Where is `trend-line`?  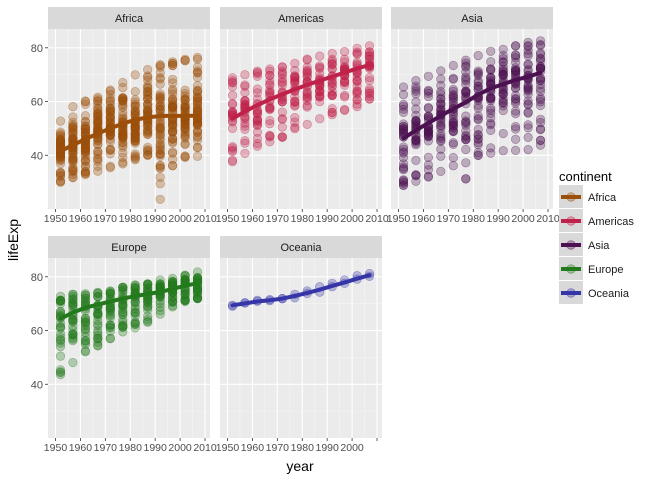
trend-line is located at coordinates (301, 92).